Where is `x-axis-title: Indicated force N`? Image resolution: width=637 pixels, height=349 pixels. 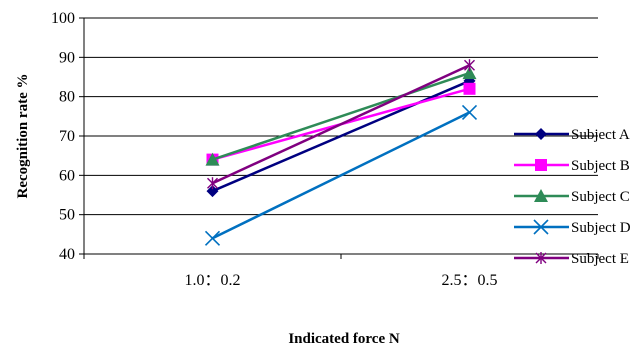 x-axis-title: Indicated force N is located at coordinates (344, 339).